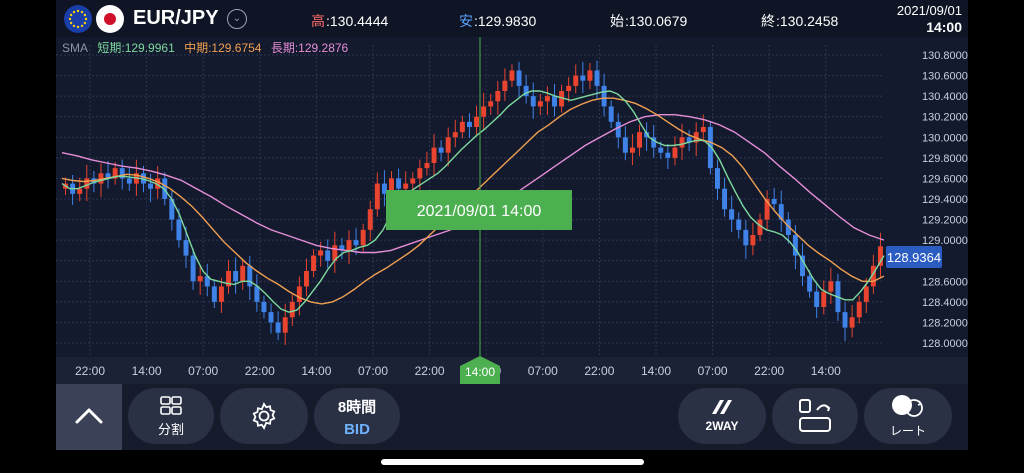 This screenshot has height=473, width=1024. I want to click on rate-button: レート, so click(908, 416).